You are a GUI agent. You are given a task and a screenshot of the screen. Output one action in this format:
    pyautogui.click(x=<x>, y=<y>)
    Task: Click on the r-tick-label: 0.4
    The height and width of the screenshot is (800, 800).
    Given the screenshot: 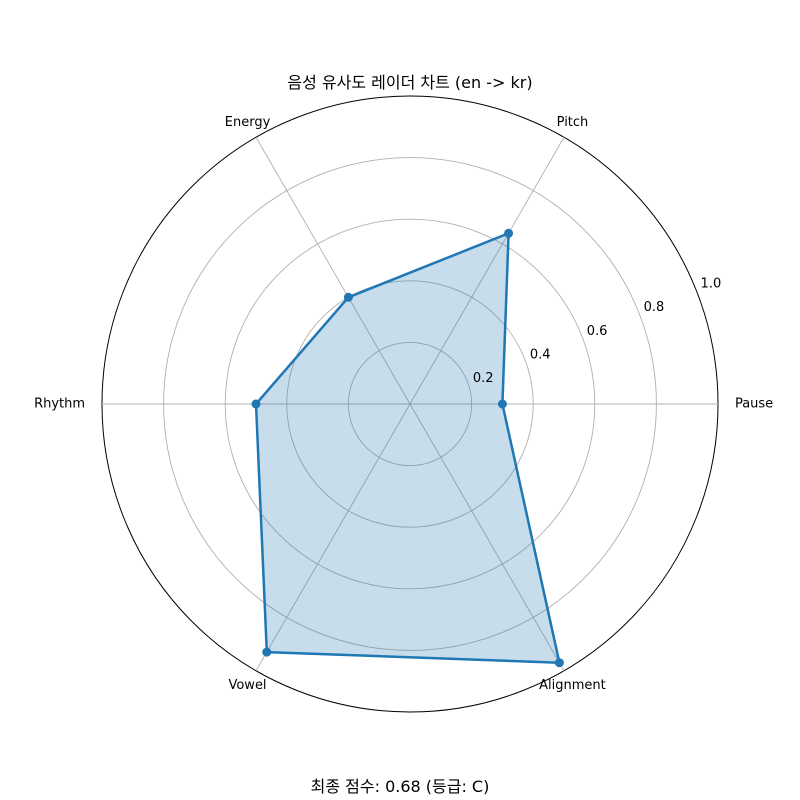 What is the action you would take?
    pyautogui.click(x=540, y=354)
    